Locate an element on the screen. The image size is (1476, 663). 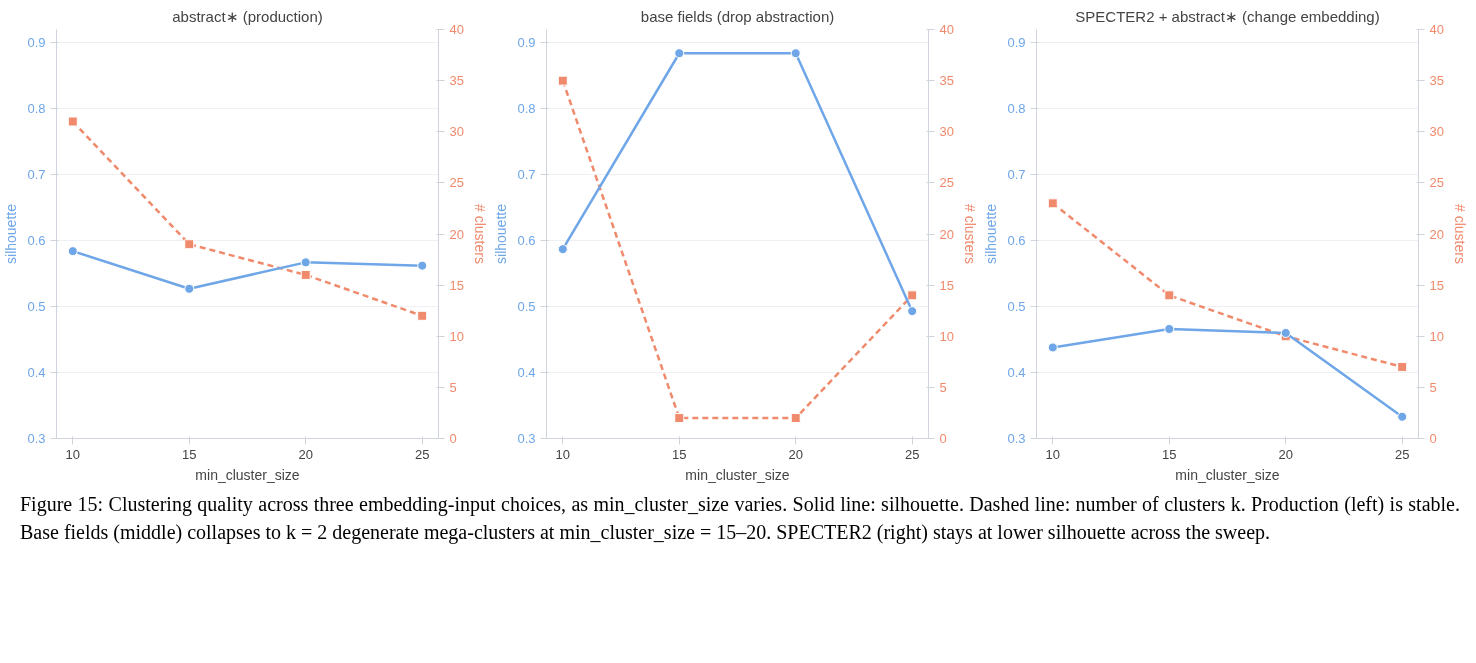
chart-title: SPECTER2 + abstract∗ (change embedding) is located at coordinates (1227, 16).